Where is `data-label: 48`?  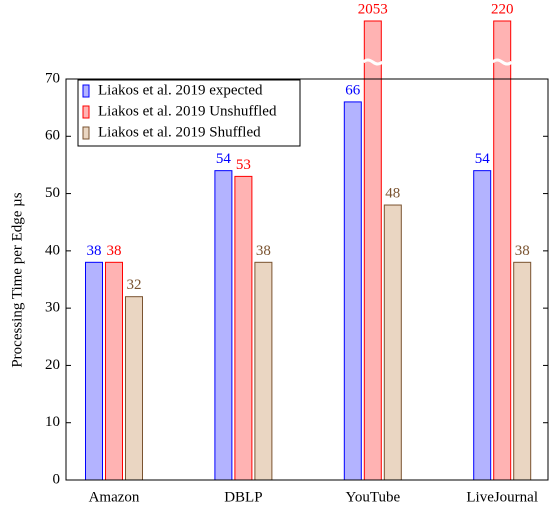
data-label: 48 is located at coordinates (392, 193).